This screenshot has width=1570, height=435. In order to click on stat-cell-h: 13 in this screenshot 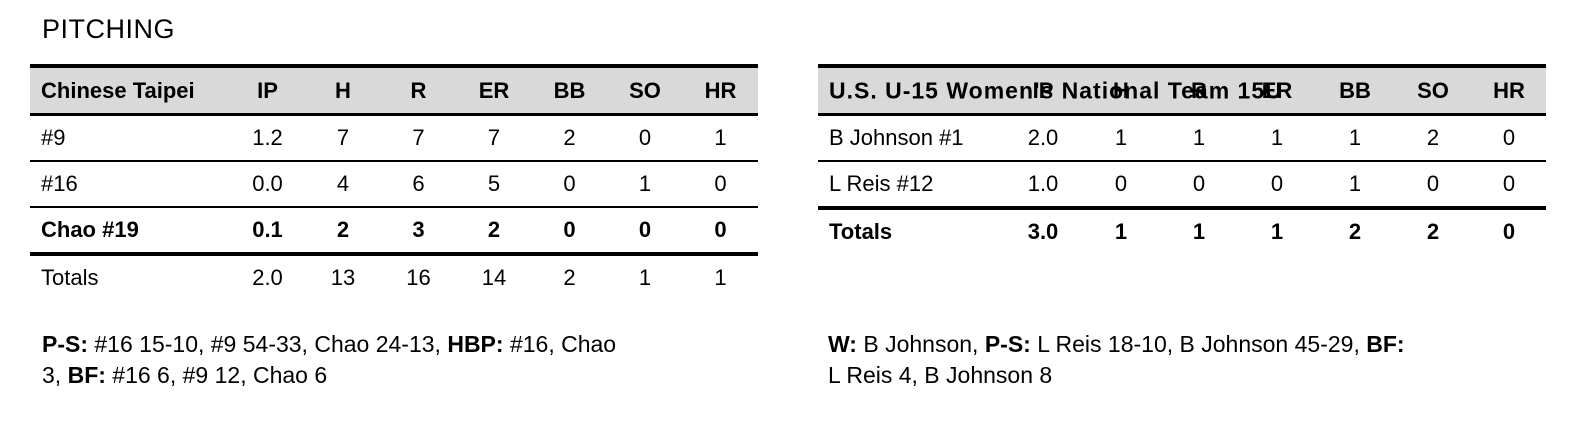, I will do `click(343, 277)`.